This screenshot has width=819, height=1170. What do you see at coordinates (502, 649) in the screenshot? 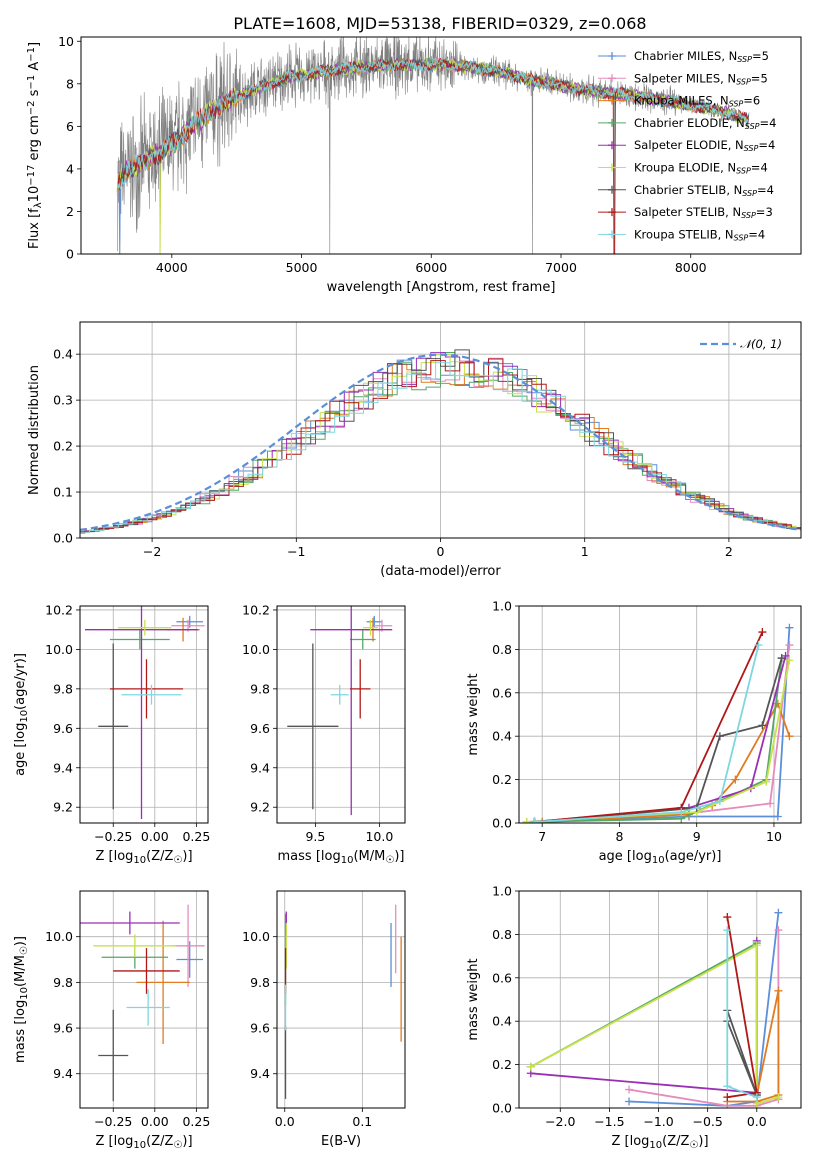
I see `y-tick-label: 0.8` at bounding box center [502, 649].